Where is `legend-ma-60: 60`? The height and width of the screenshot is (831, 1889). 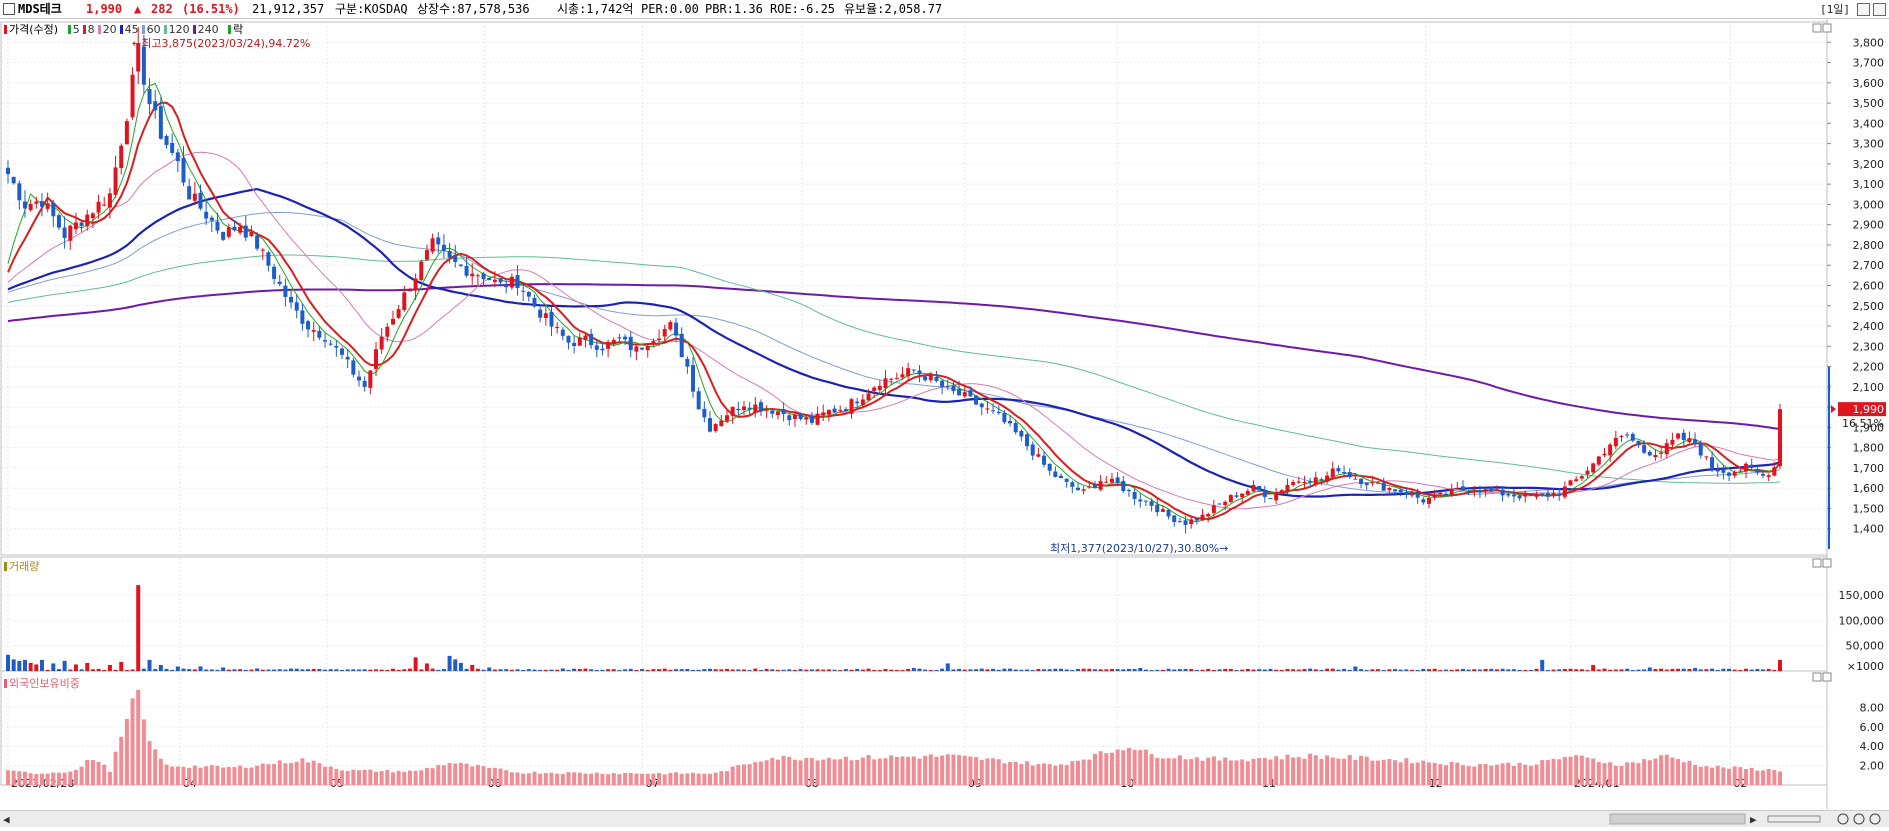
legend-ma-60: 60 is located at coordinates (153, 29).